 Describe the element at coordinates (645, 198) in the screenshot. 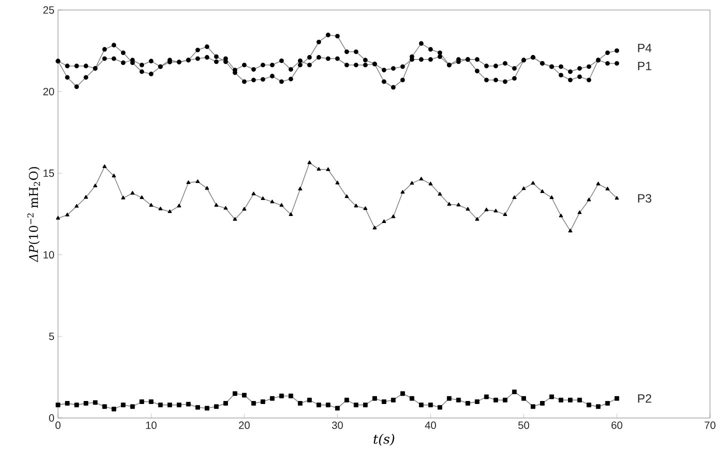

I see `series-label: P3` at that location.